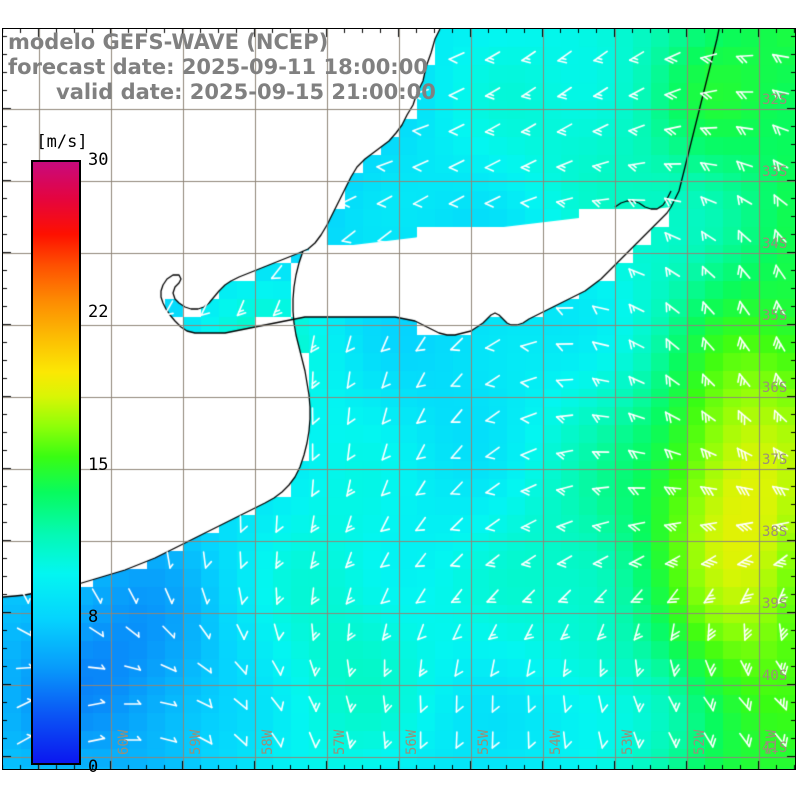 The height and width of the screenshot is (800, 800). What do you see at coordinates (399, 765) in the screenshot?
I see `axis-ticks-bottom` at bounding box center [399, 765].